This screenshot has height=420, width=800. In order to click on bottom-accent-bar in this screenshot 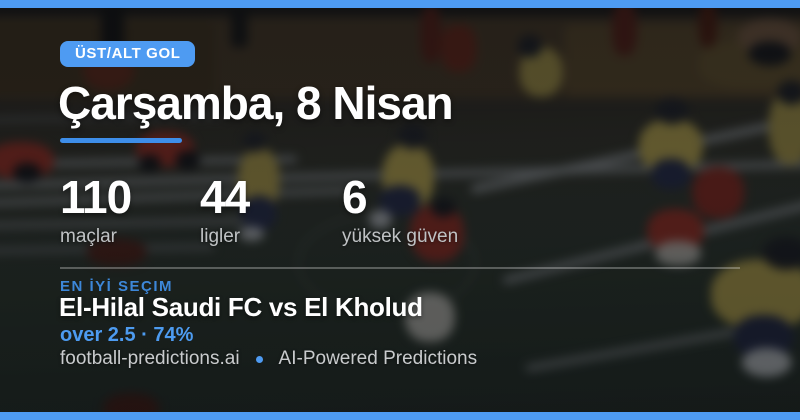, I will do `click(400, 416)`.